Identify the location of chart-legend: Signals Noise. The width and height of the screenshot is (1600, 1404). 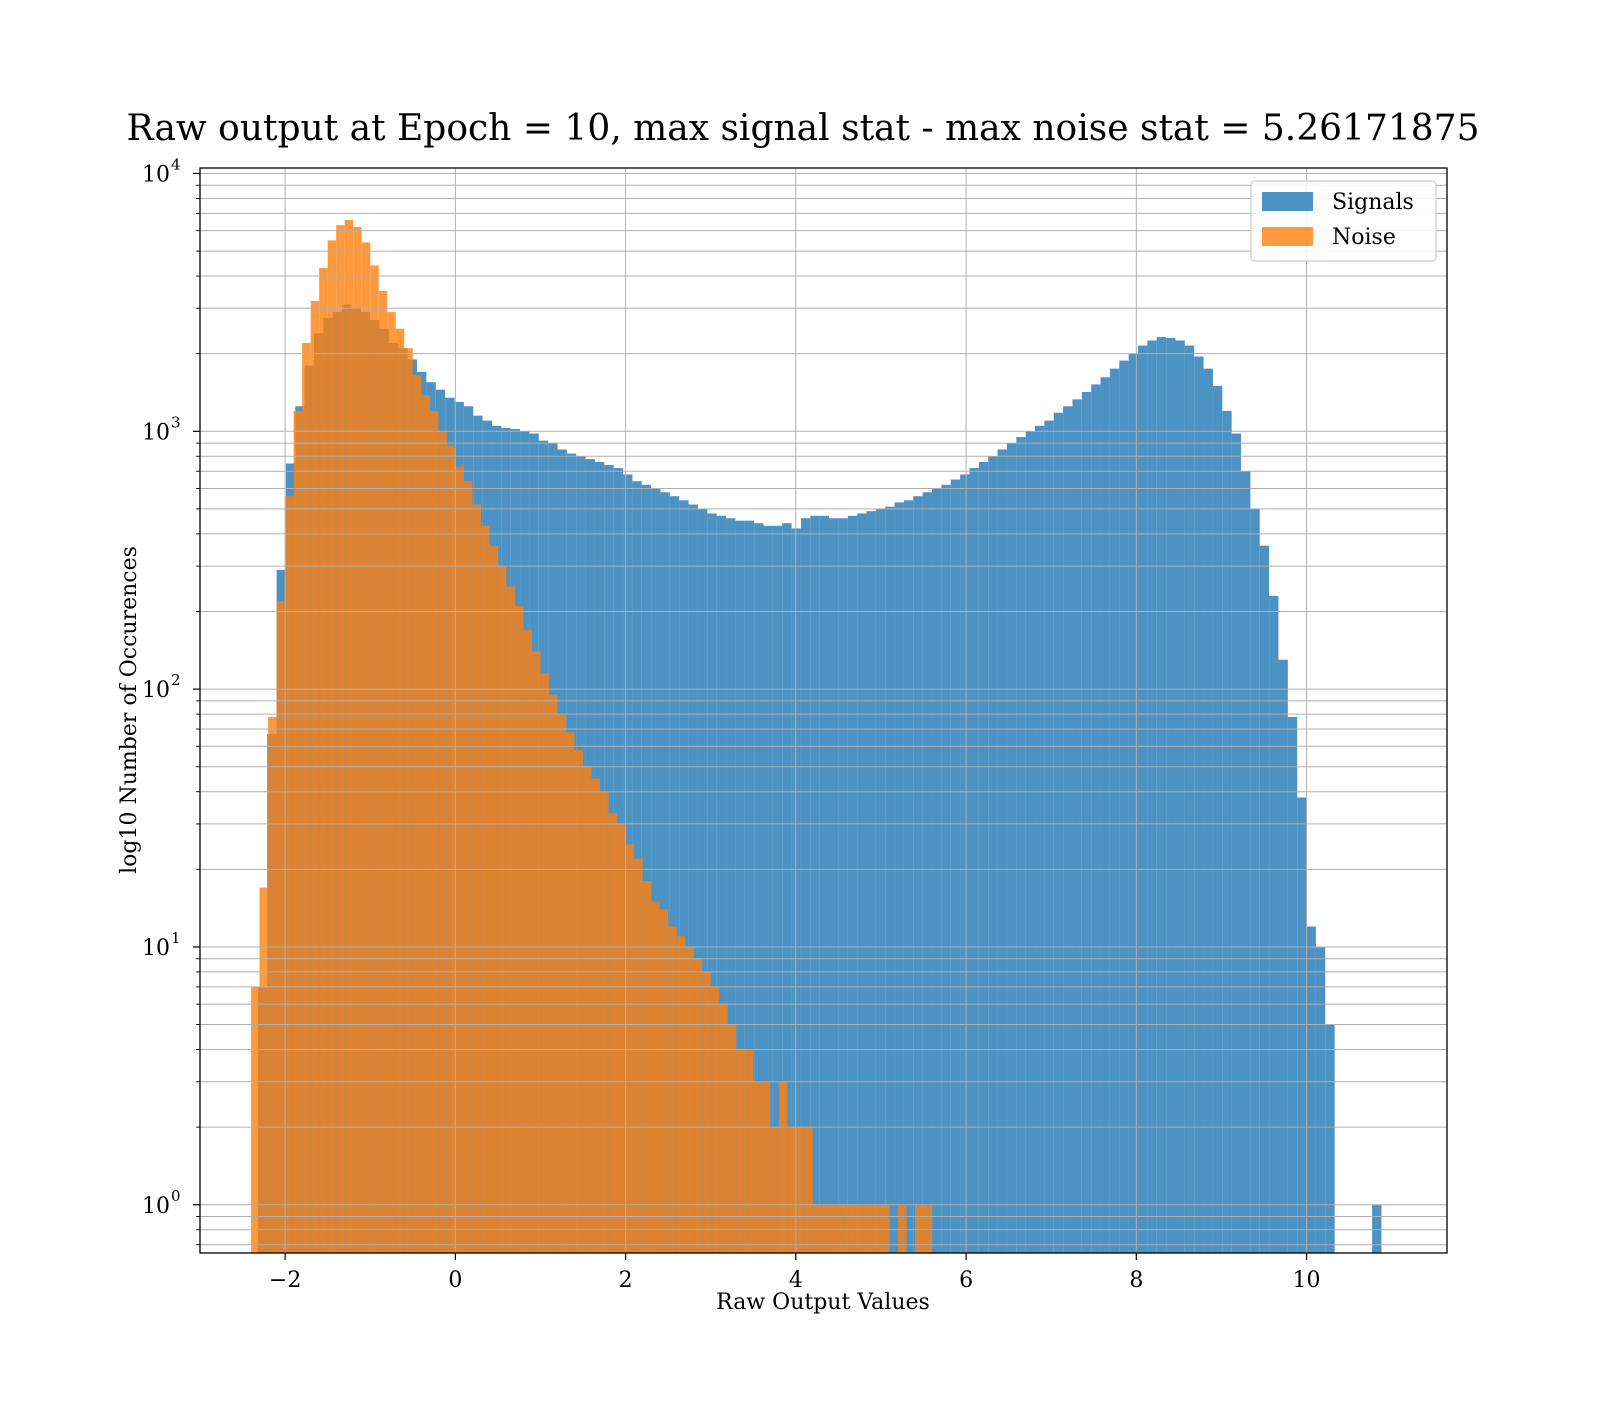
(1343, 221).